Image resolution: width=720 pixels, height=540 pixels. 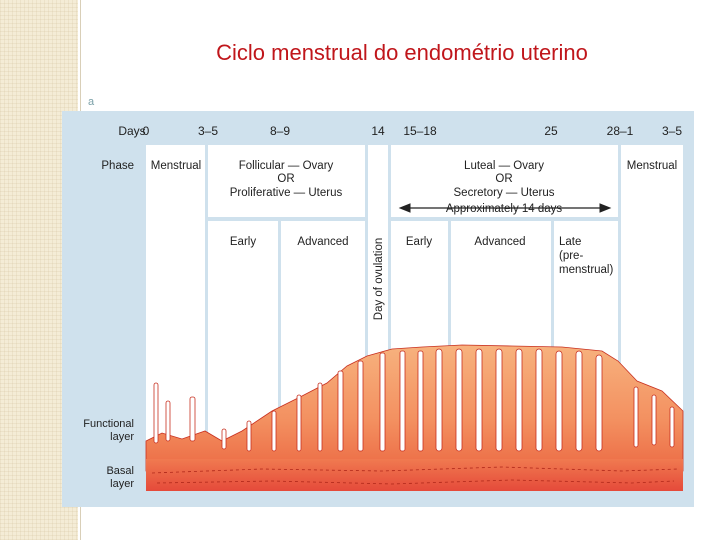 What do you see at coordinates (280, 131) in the screenshot?
I see `day-tick: 8–9` at bounding box center [280, 131].